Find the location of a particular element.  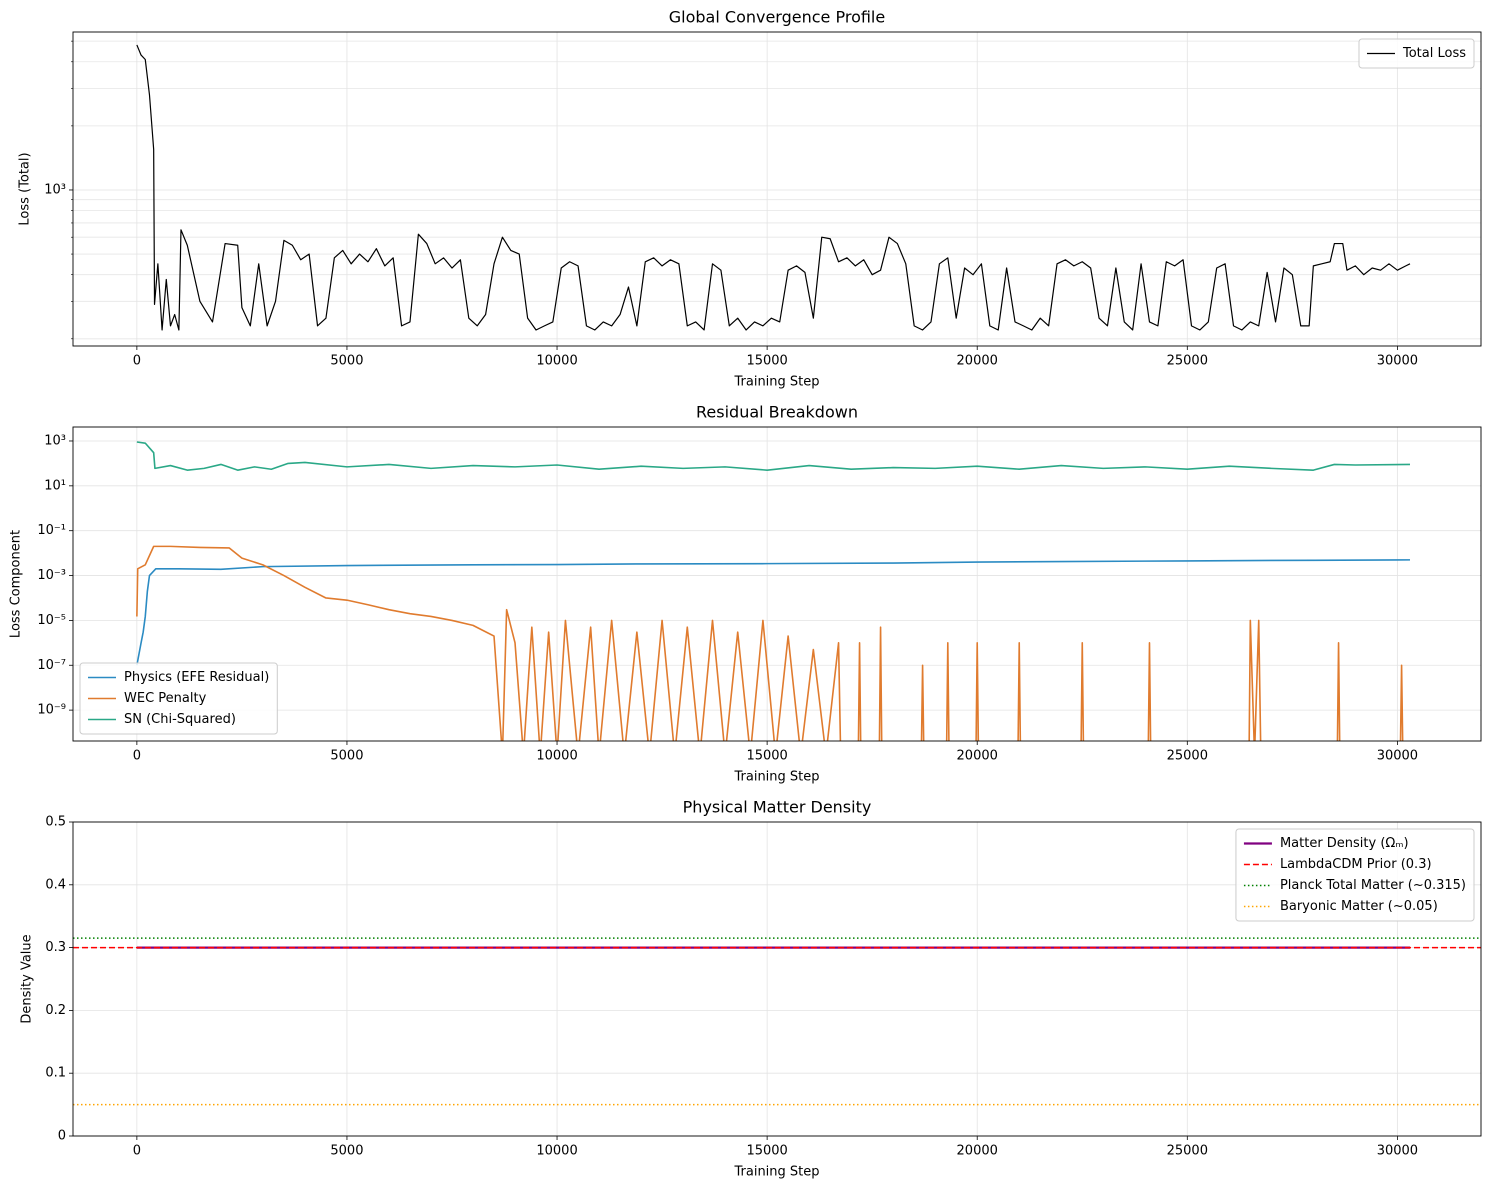

chart-title: Residual Breakdown is located at coordinates (777, 412).